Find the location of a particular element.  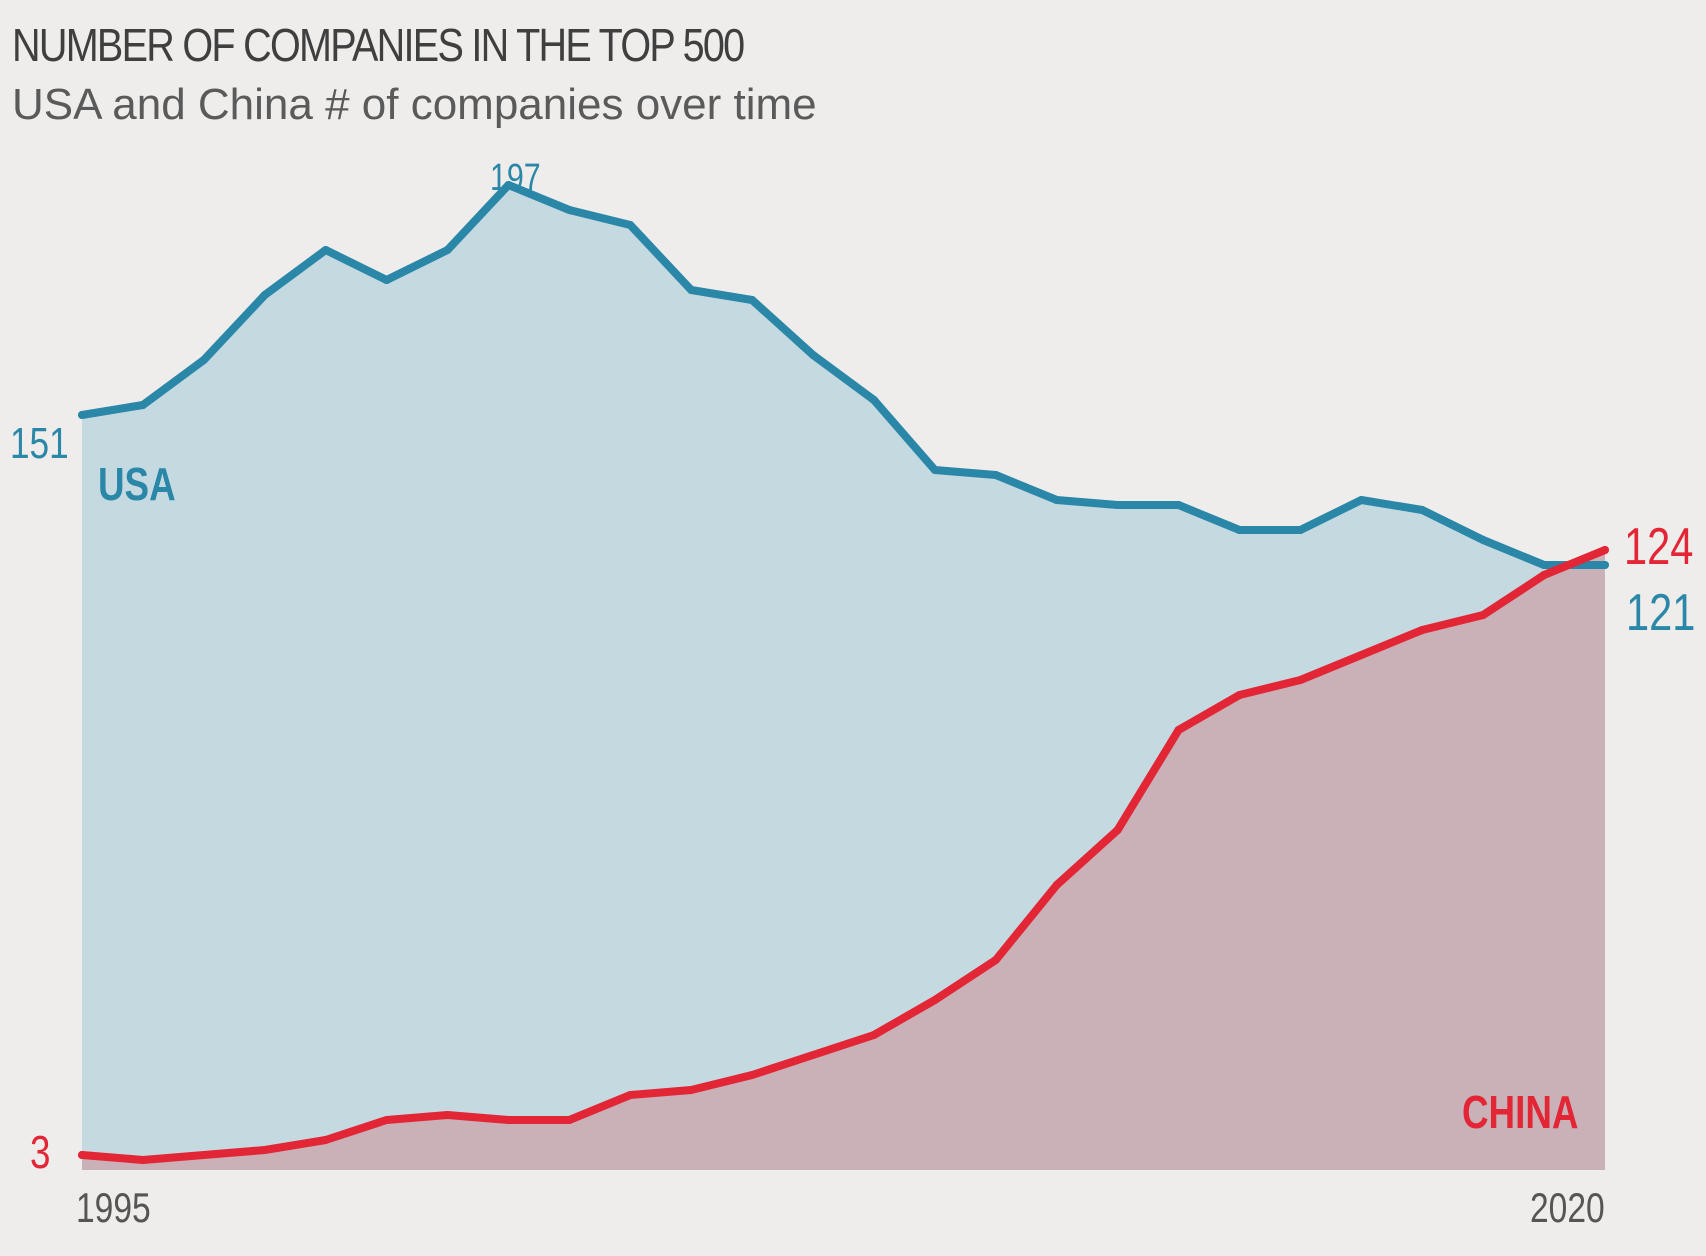

china-point-1998 is located at coordinates (264, 1150).